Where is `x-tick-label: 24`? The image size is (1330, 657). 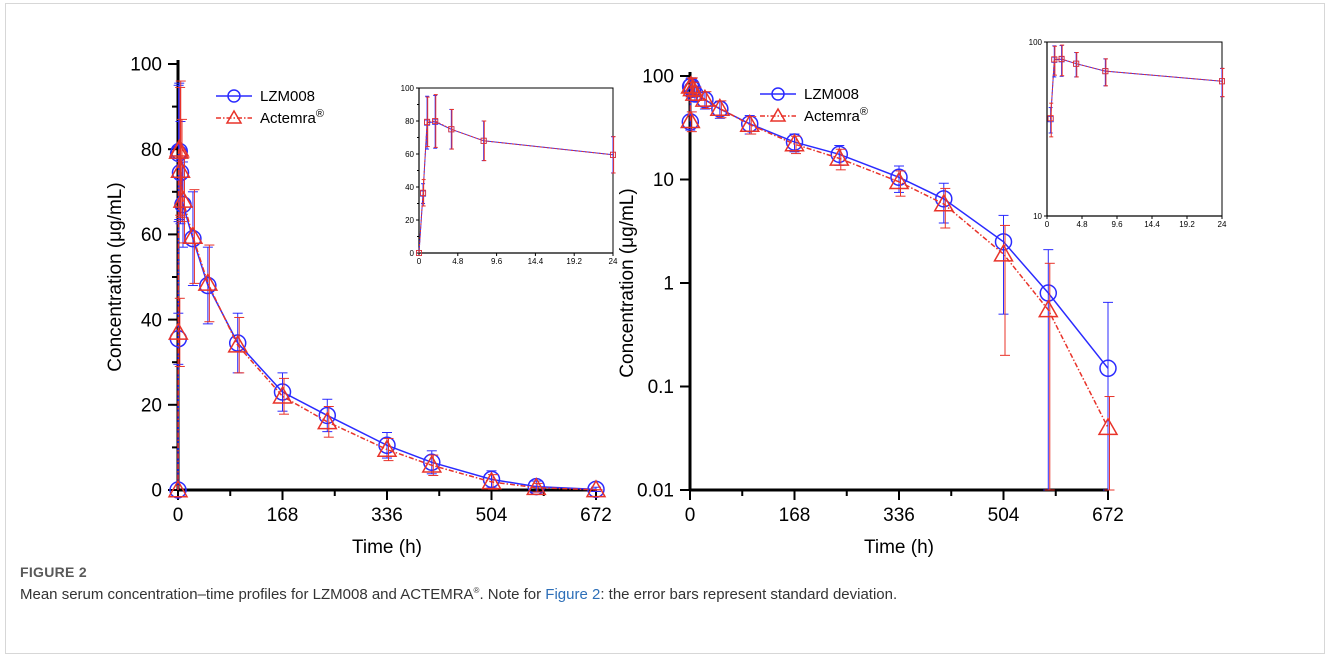
x-tick-label: 24 is located at coordinates (613, 261).